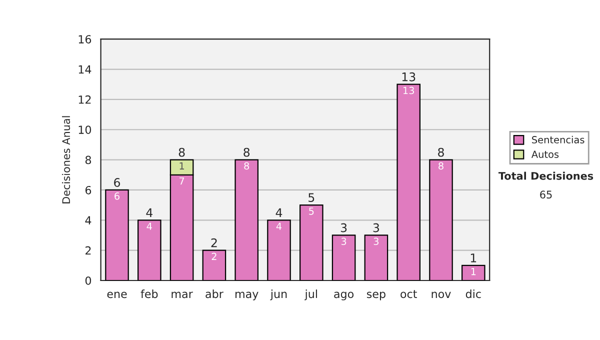  I want to click on data-label: 6, so click(117, 196).